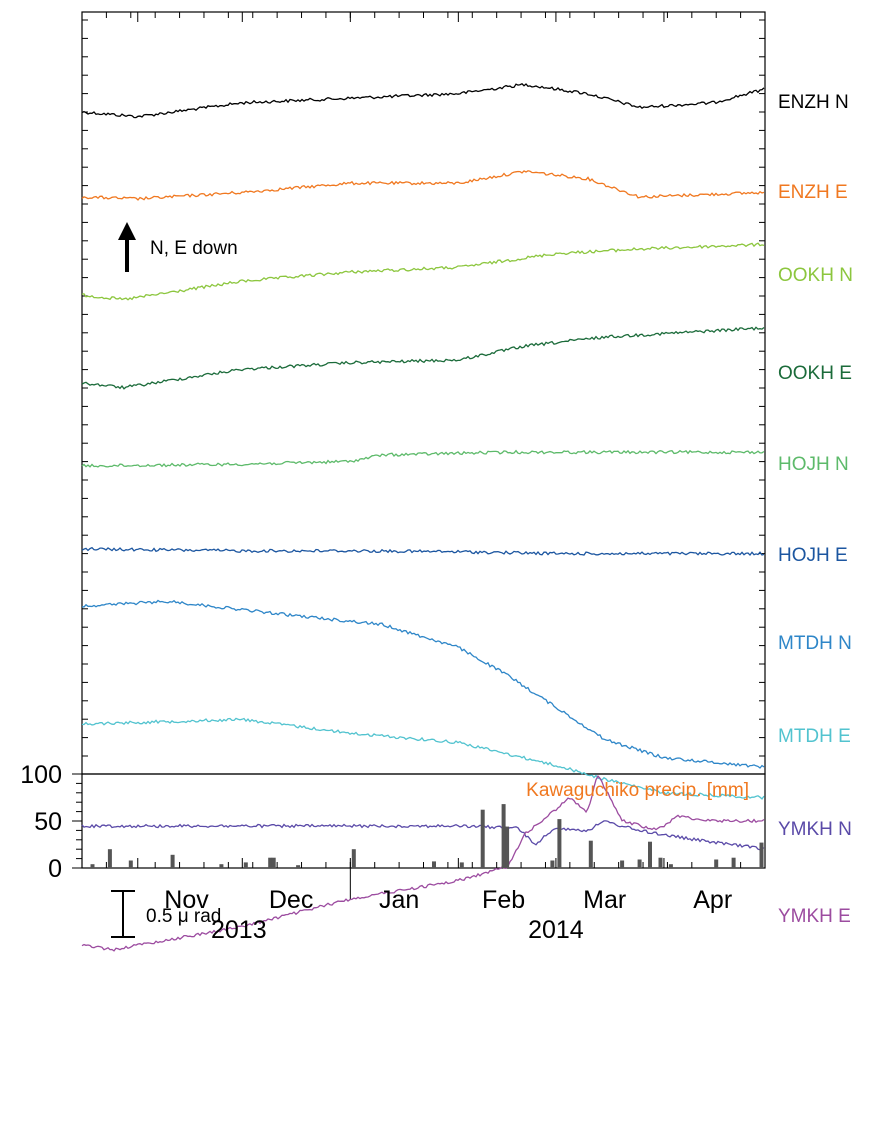 The image size is (882, 1146). I want to click on precip-bars, so click(427, 836).